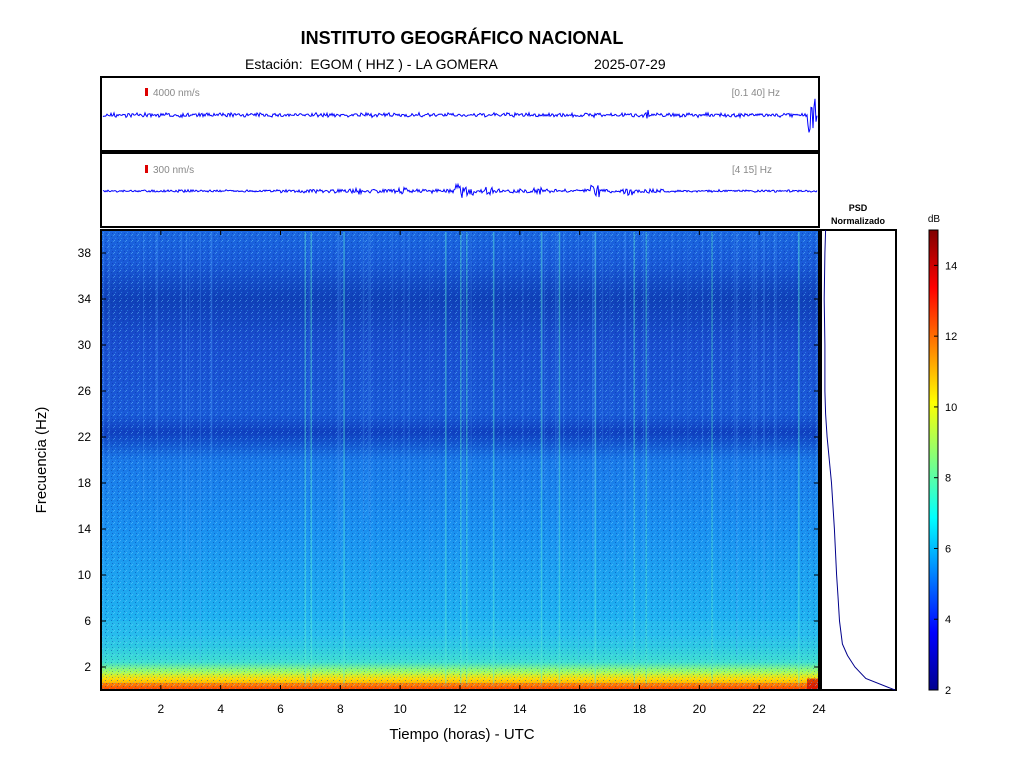 The image size is (1024, 768). What do you see at coordinates (460, 709) in the screenshot?
I see `x-tick-label: 12` at bounding box center [460, 709].